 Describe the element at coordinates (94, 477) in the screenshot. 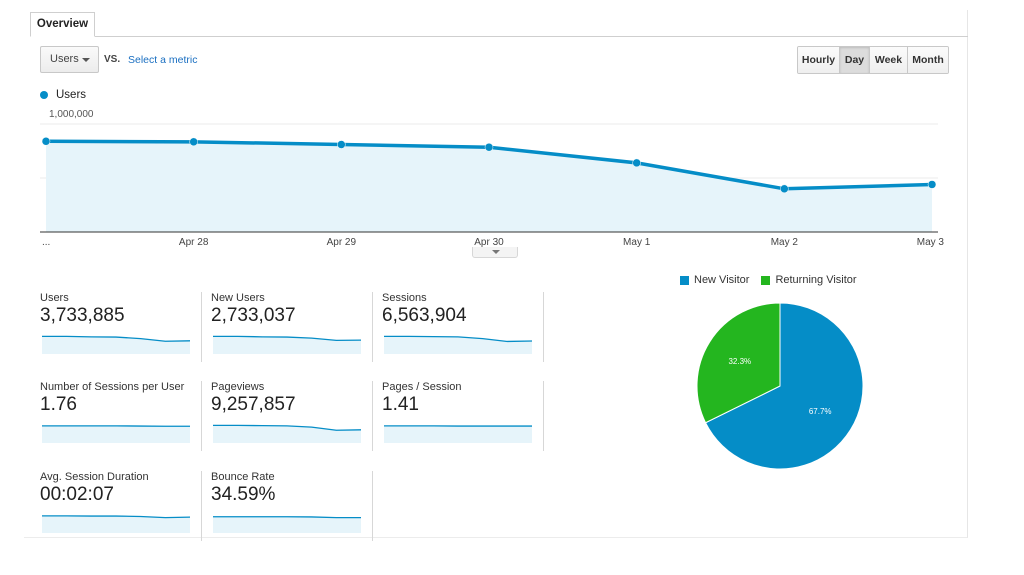

I see `kpi-label: Avg. Session Duration` at that location.